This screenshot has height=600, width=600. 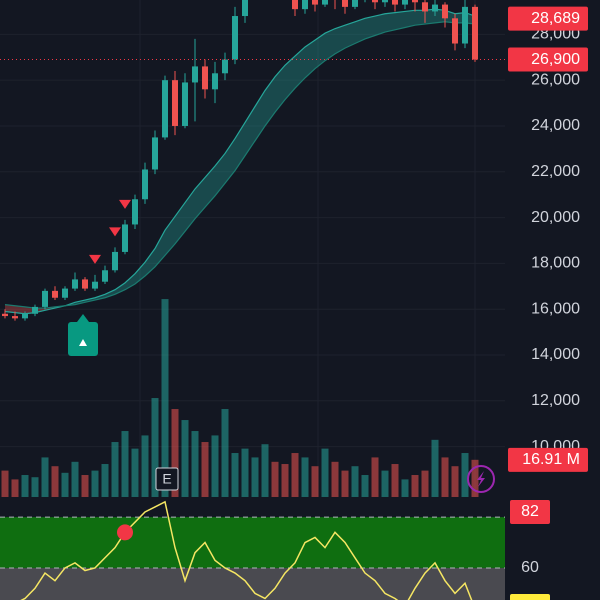 What do you see at coordinates (167, 479) in the screenshot?
I see `event-box` at bounding box center [167, 479].